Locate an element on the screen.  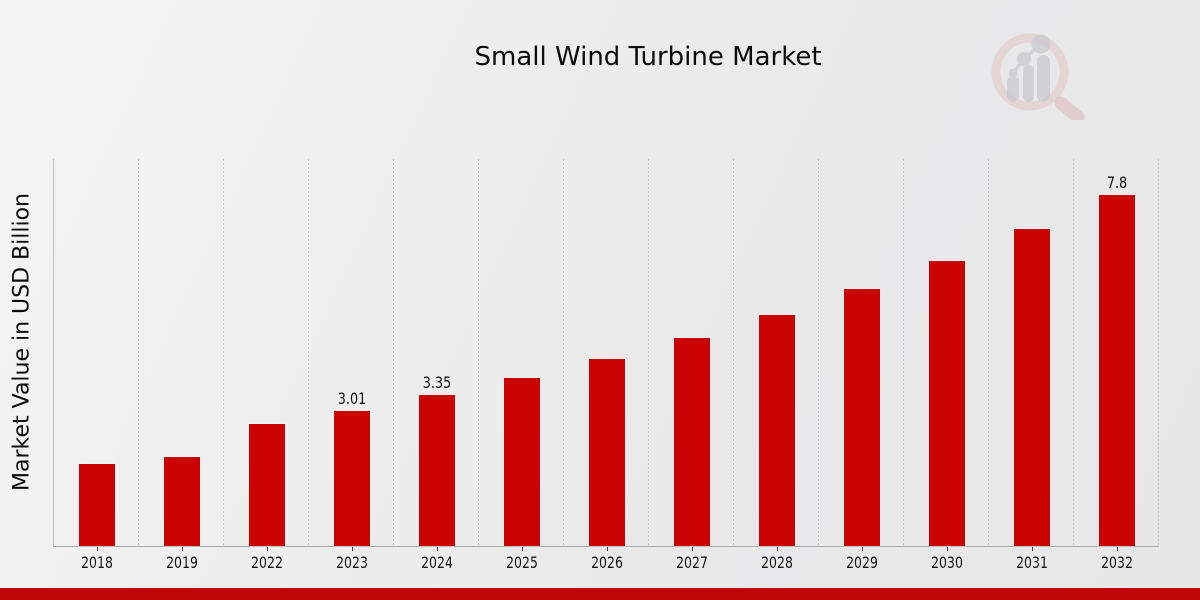
x-tick-label-2030: 2030 is located at coordinates (946, 562).